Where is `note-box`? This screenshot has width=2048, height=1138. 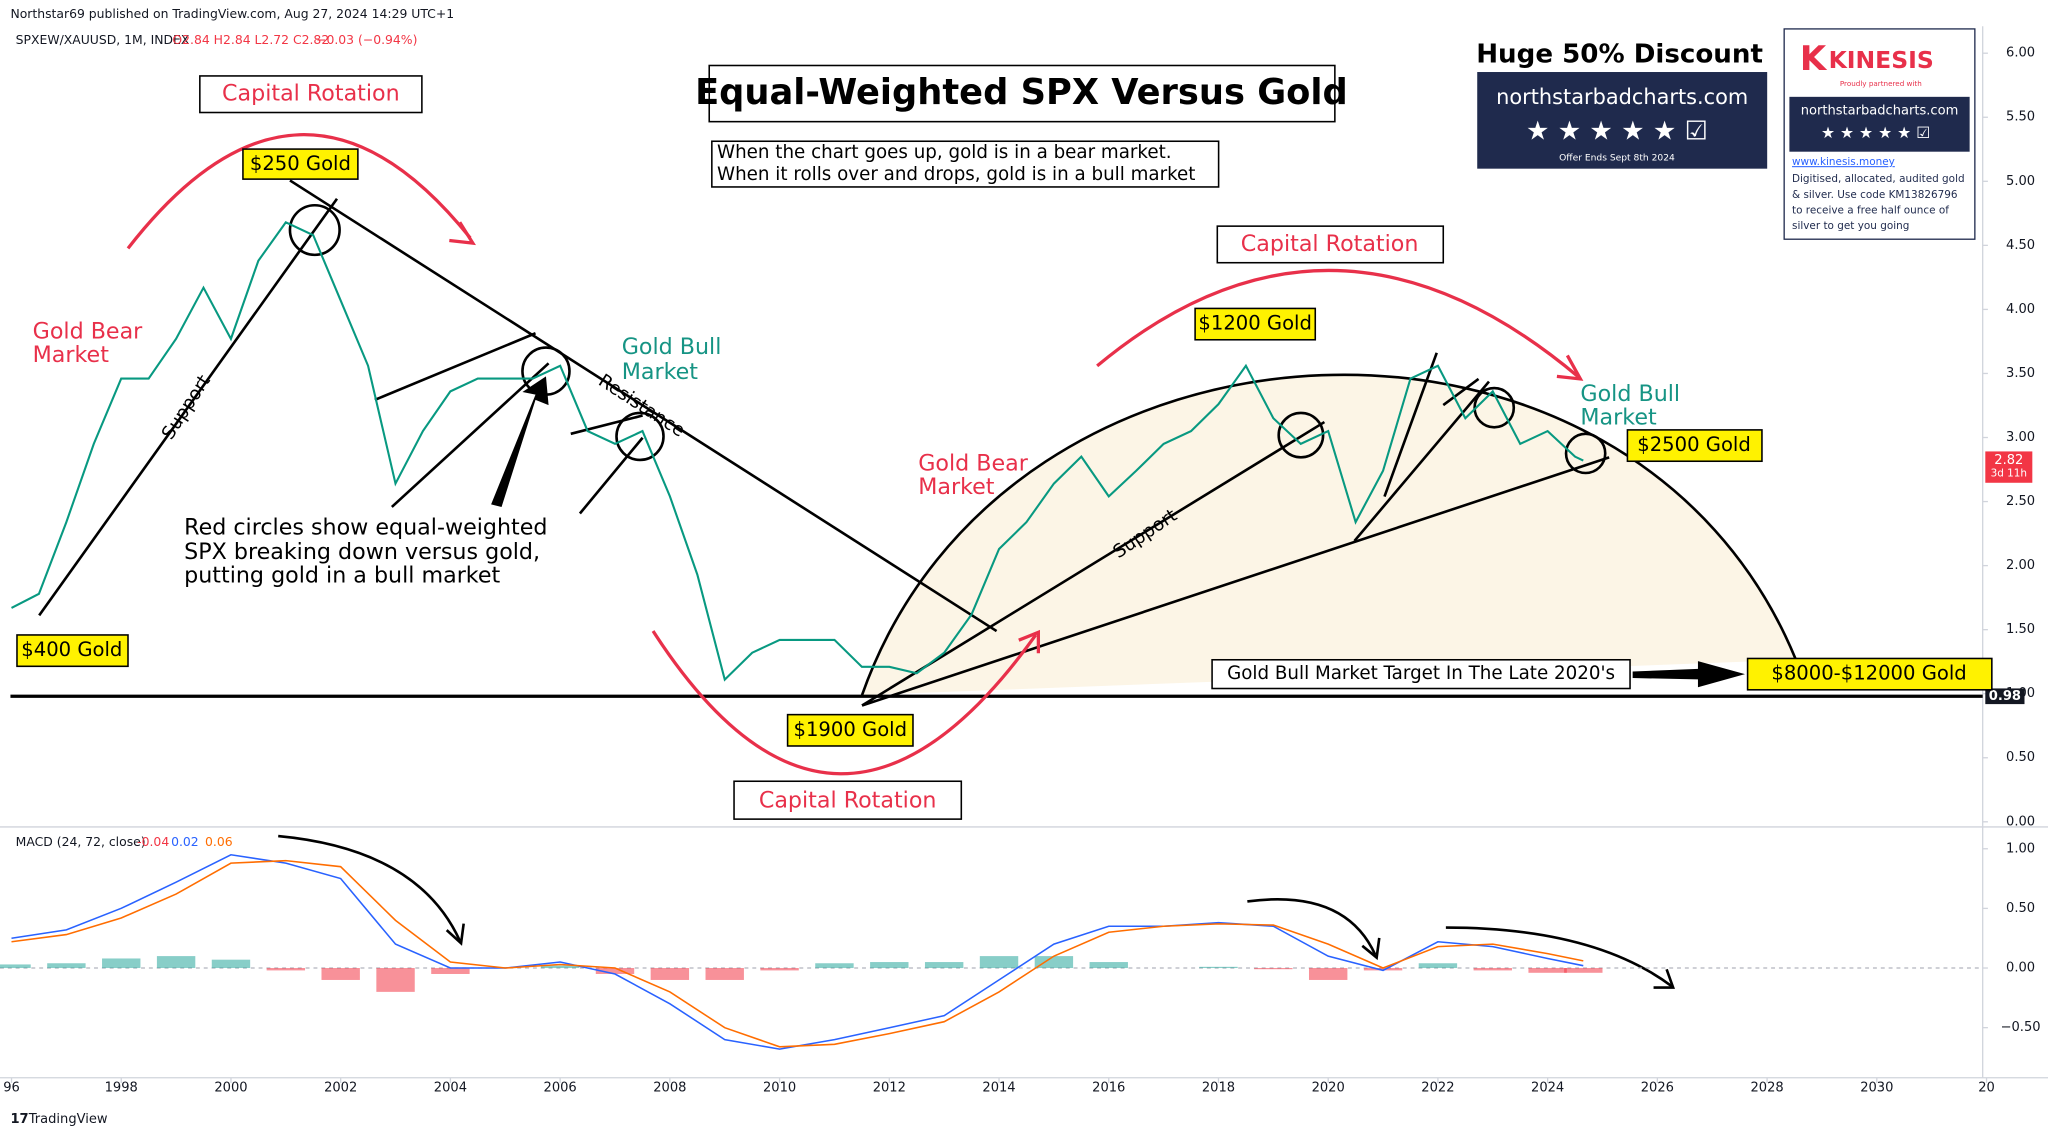 note-box is located at coordinates (965, 164).